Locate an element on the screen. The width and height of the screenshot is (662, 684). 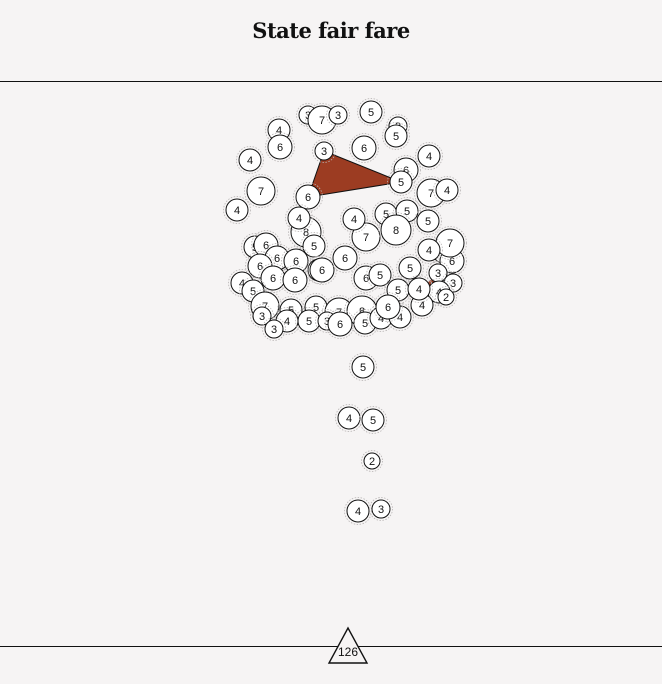
node-label: 2 is located at coordinates (446, 298).